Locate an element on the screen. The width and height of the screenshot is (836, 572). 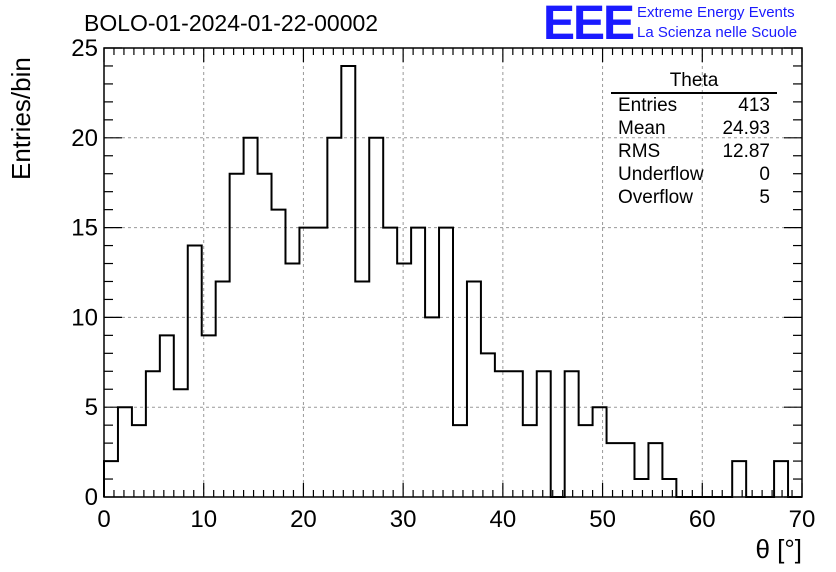
stats-row-overflow: Overflow 5 is located at coordinates (694, 197).